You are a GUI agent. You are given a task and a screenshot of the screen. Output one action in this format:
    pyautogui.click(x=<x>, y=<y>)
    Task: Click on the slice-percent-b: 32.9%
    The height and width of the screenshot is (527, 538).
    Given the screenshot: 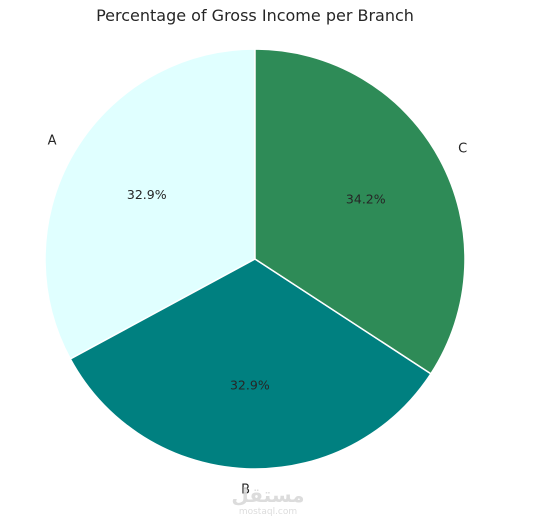 What is the action you would take?
    pyautogui.click(x=250, y=384)
    